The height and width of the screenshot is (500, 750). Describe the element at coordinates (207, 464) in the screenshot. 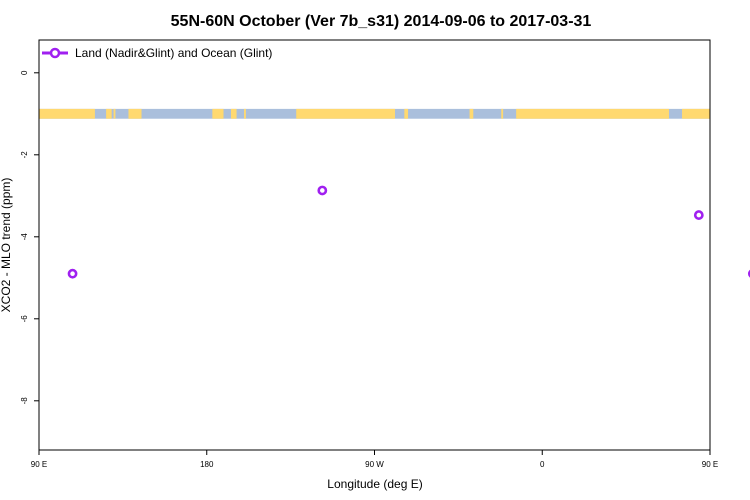

I see `x-tick-label: 180` at that location.